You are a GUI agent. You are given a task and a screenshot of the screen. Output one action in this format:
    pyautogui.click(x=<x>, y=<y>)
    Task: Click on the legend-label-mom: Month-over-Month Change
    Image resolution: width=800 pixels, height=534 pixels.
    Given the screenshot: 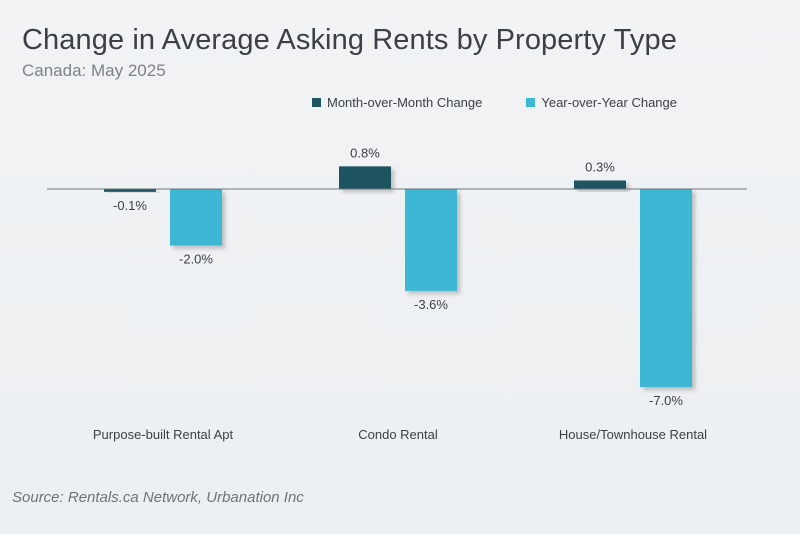 What is the action you would take?
    pyautogui.click(x=405, y=102)
    